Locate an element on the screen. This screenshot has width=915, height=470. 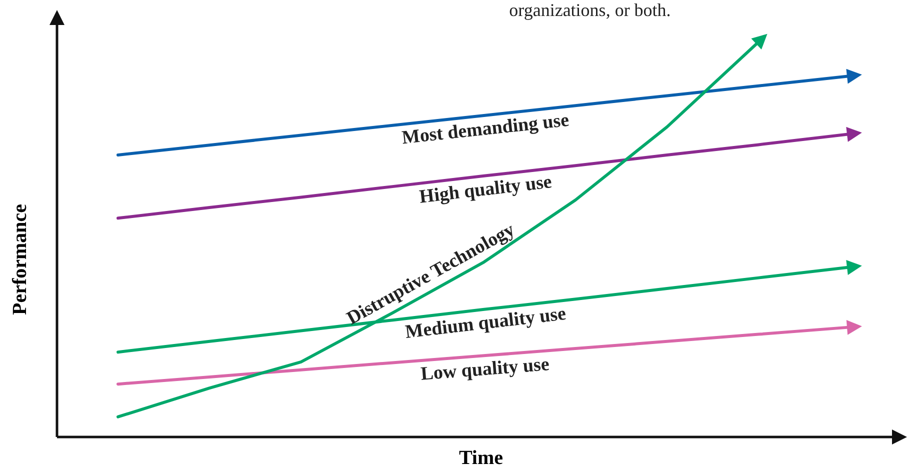
text: organizations, or both. is located at coordinates (590, 10).